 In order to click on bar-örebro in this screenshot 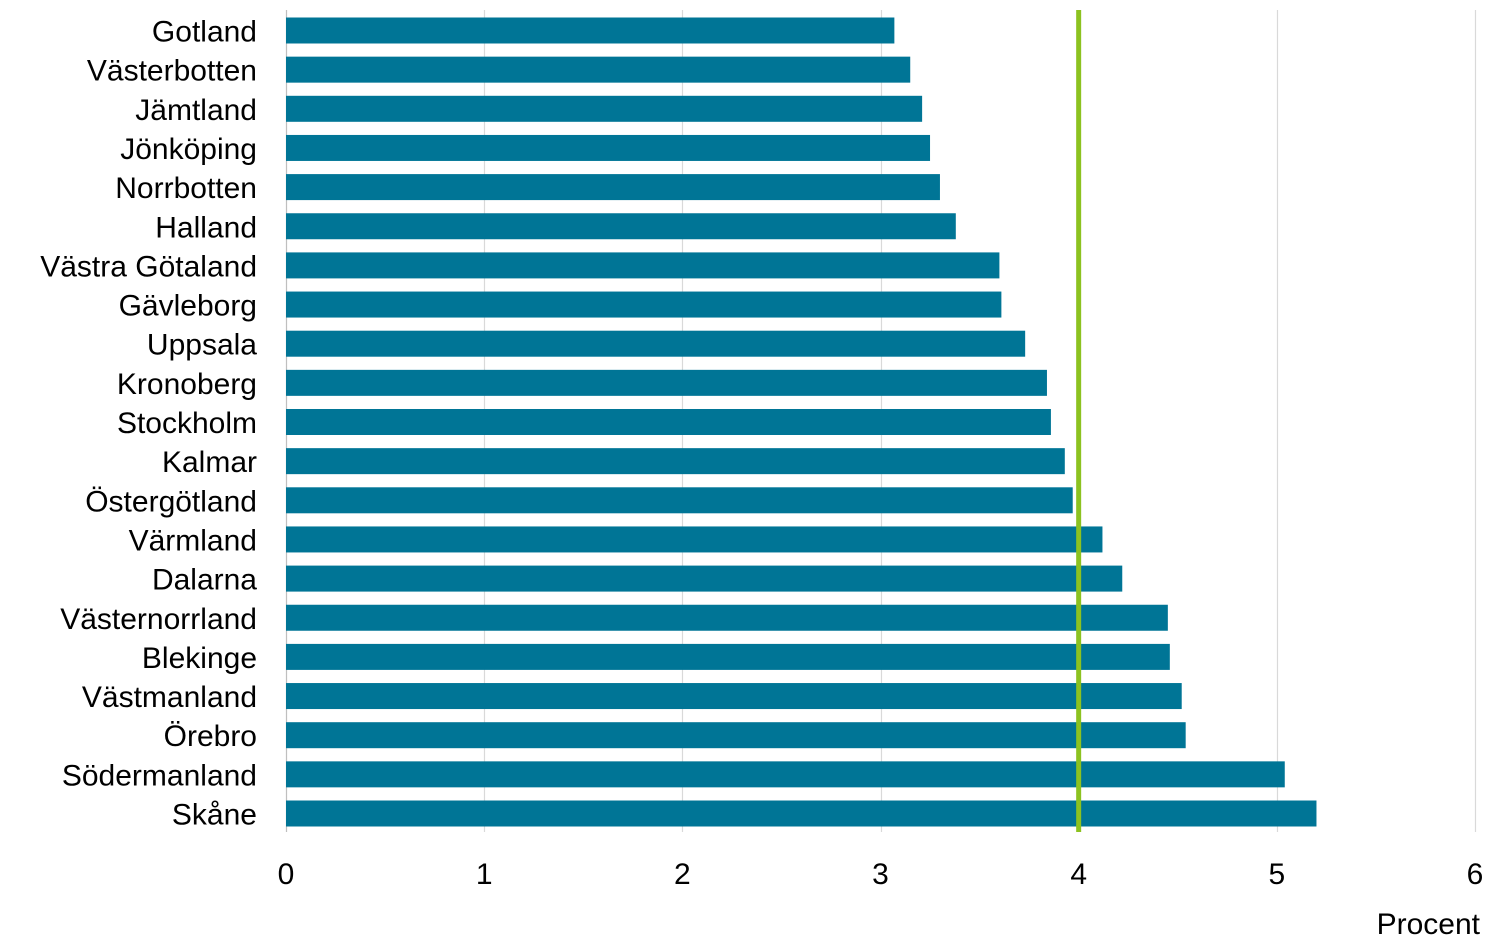, I will do `click(736, 735)`.